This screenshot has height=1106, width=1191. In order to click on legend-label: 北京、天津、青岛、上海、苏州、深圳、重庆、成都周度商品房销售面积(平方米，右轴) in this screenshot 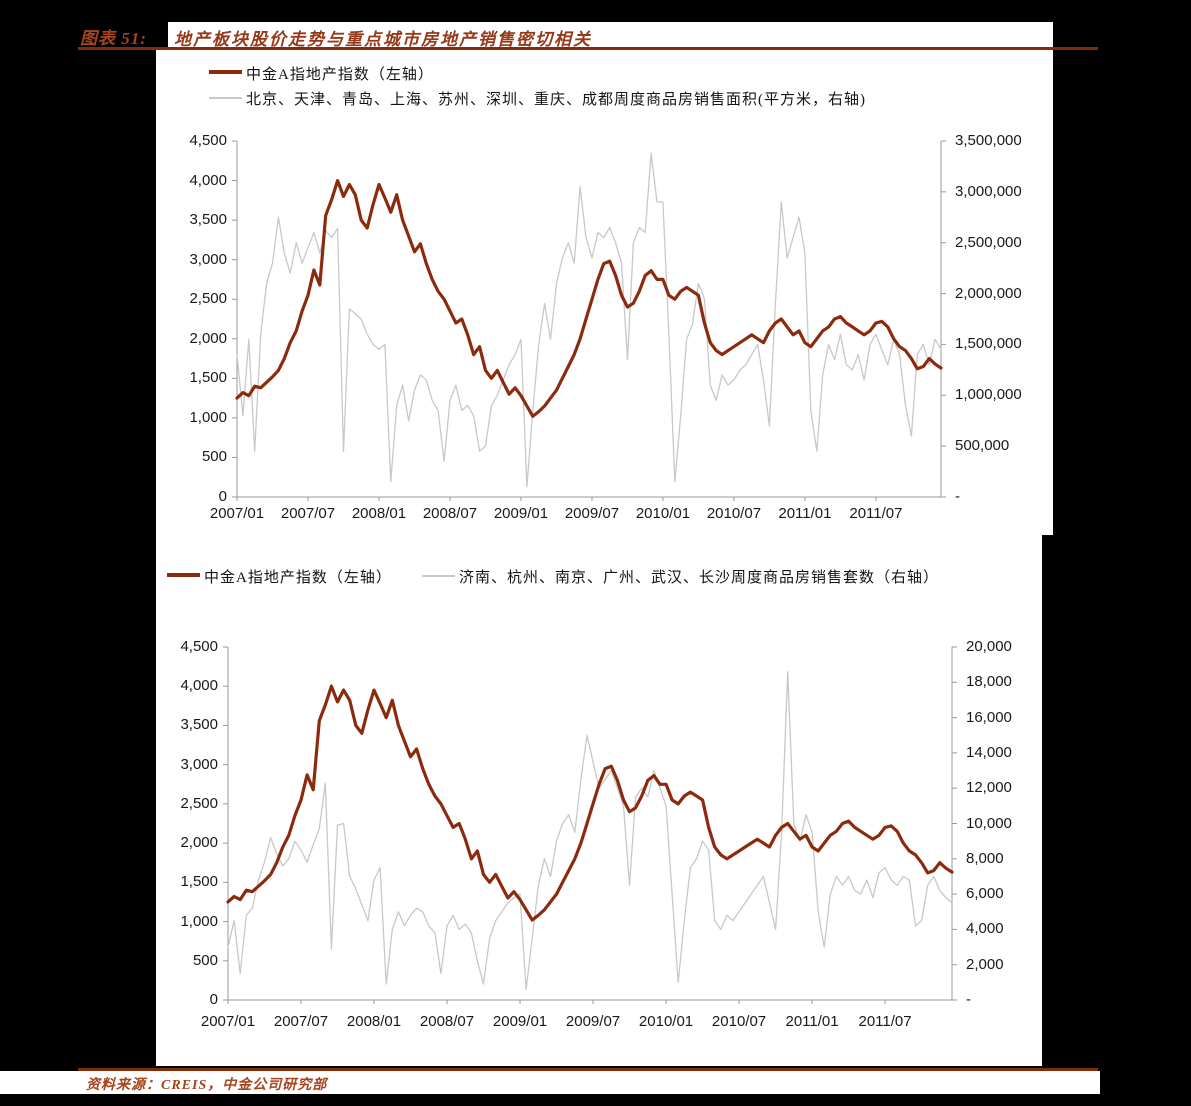, I will do `click(556, 100)`.